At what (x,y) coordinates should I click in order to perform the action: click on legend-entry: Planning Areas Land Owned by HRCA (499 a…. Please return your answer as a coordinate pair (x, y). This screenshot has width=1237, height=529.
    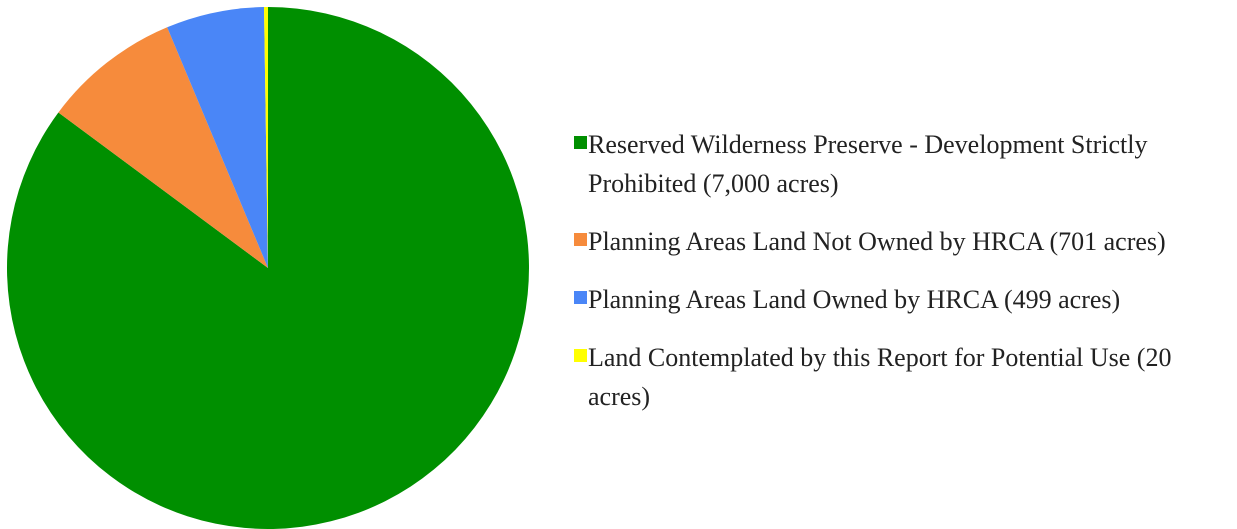
    Looking at the image, I should click on (899, 299).